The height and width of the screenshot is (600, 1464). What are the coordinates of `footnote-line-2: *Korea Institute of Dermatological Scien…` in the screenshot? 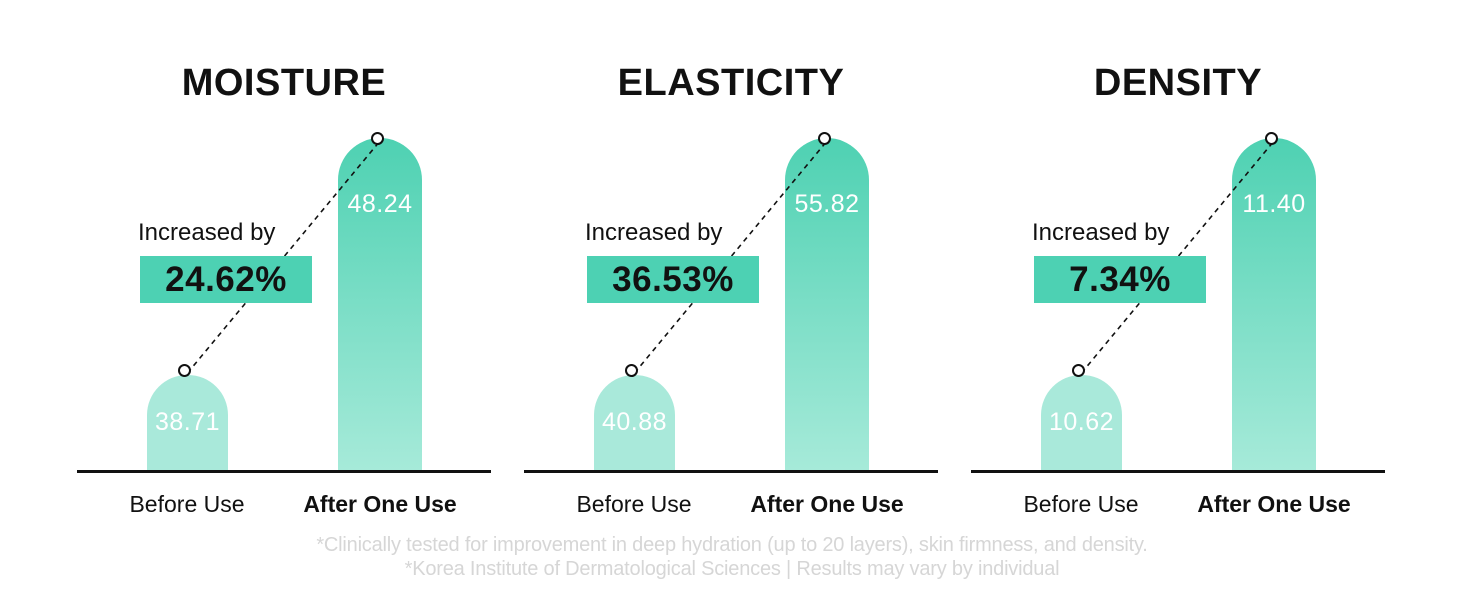 It's located at (732, 569).